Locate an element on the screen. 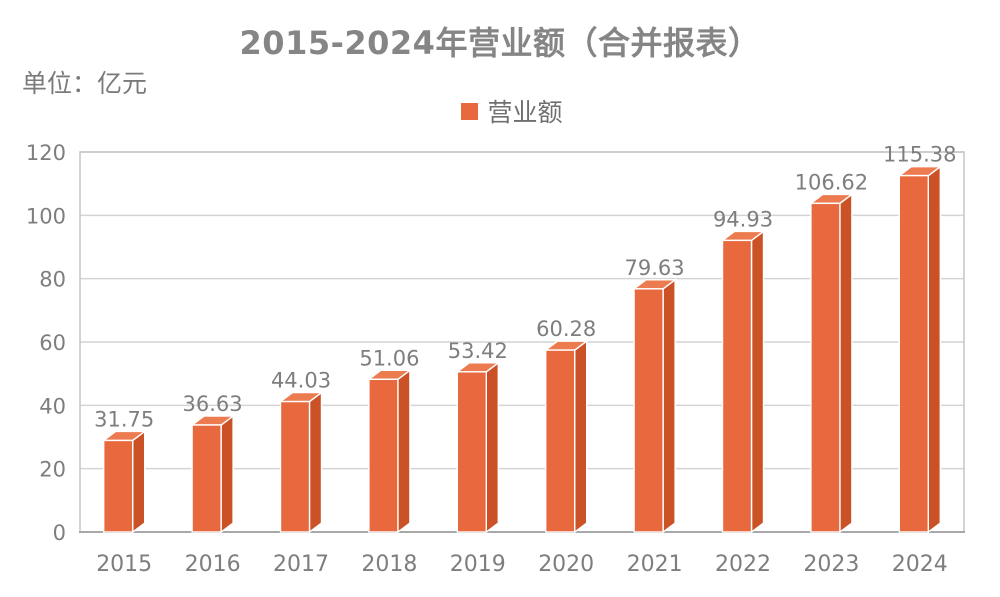  bar-value-label: 53.42 is located at coordinates (478, 351).